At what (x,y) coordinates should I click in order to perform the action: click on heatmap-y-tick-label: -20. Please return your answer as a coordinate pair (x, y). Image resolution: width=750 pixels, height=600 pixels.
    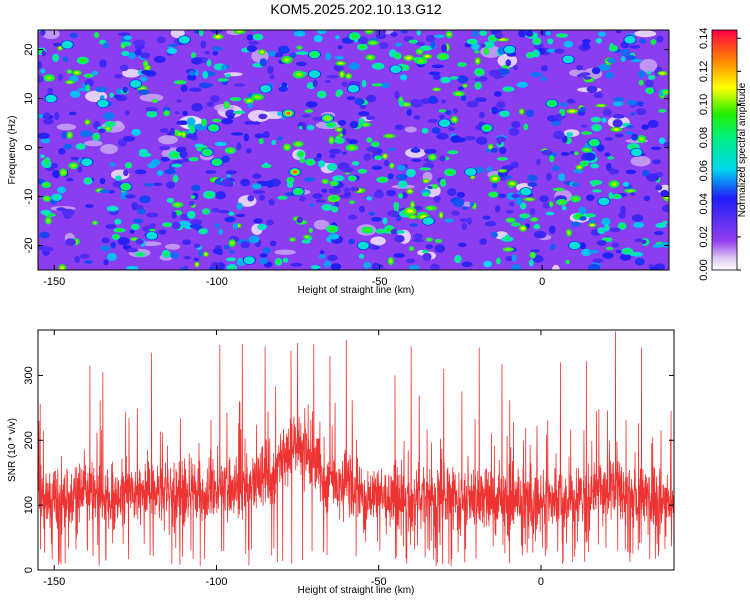
    Looking at the image, I should click on (29, 246).